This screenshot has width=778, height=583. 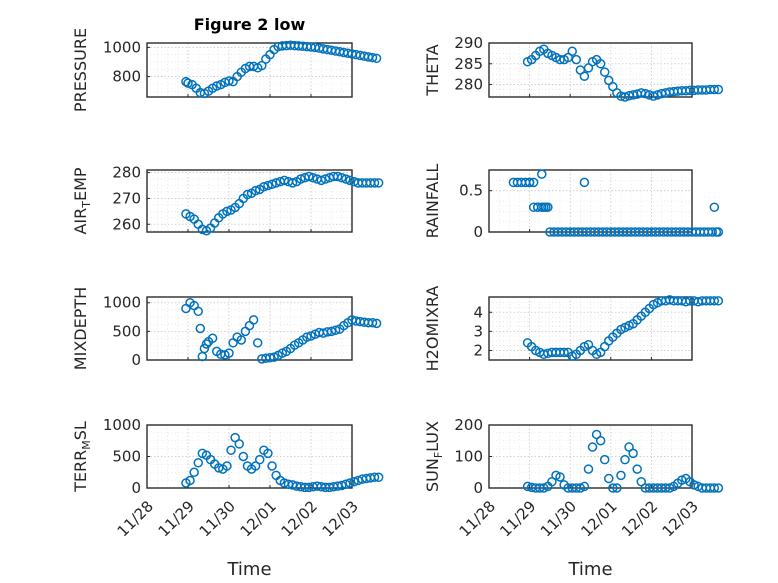 What do you see at coordinates (468, 425) in the screenshot?
I see `y-tick-label: 200` at bounding box center [468, 425].